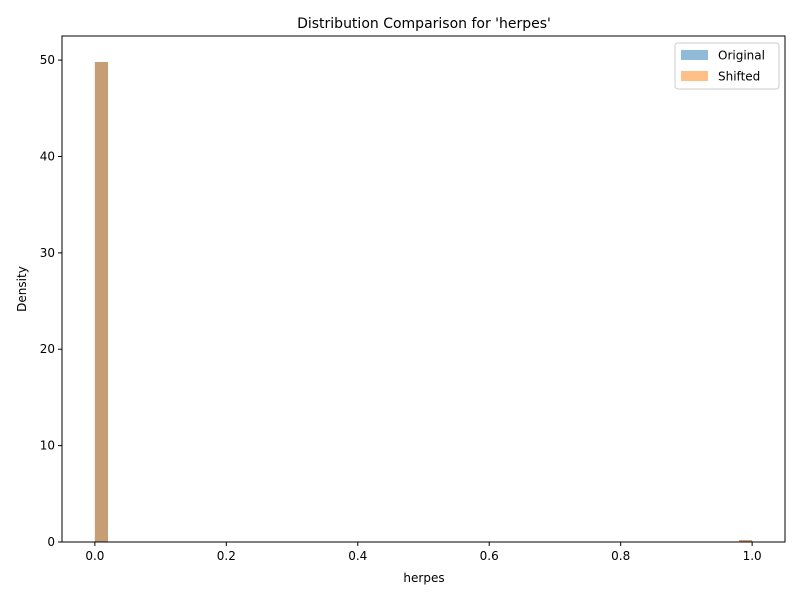  What do you see at coordinates (94, 556) in the screenshot?
I see `x-tick-label: 0.0` at bounding box center [94, 556].